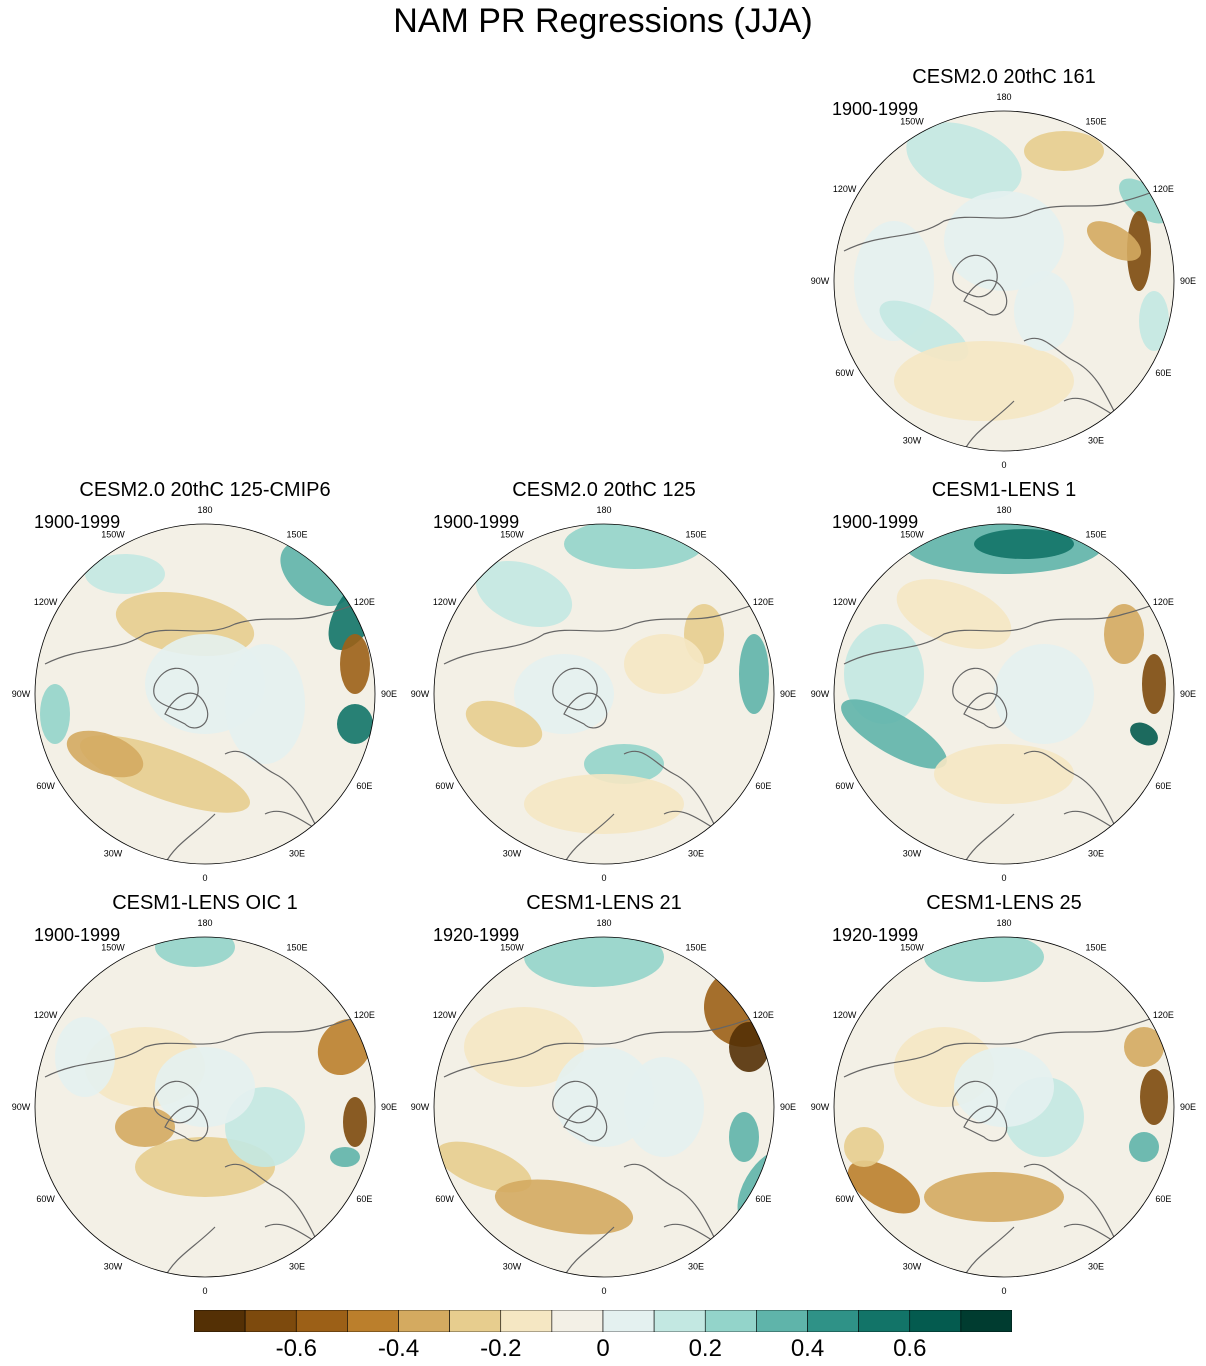  I want to click on colorbar, so click(603, 1321).